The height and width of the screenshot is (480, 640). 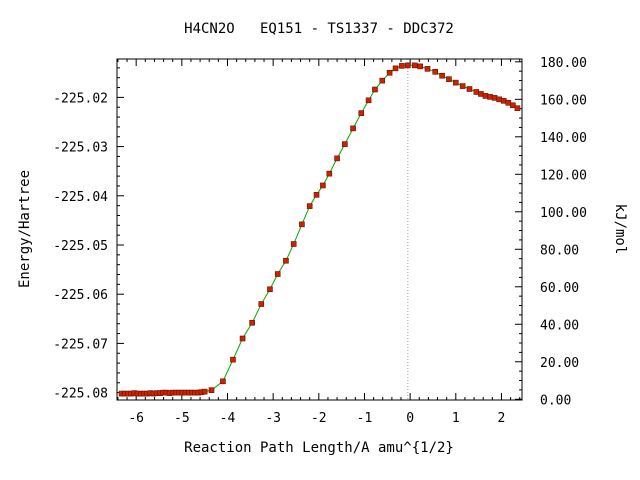 I want to click on y-left-tick-label: -225.07, so click(x=80, y=344).